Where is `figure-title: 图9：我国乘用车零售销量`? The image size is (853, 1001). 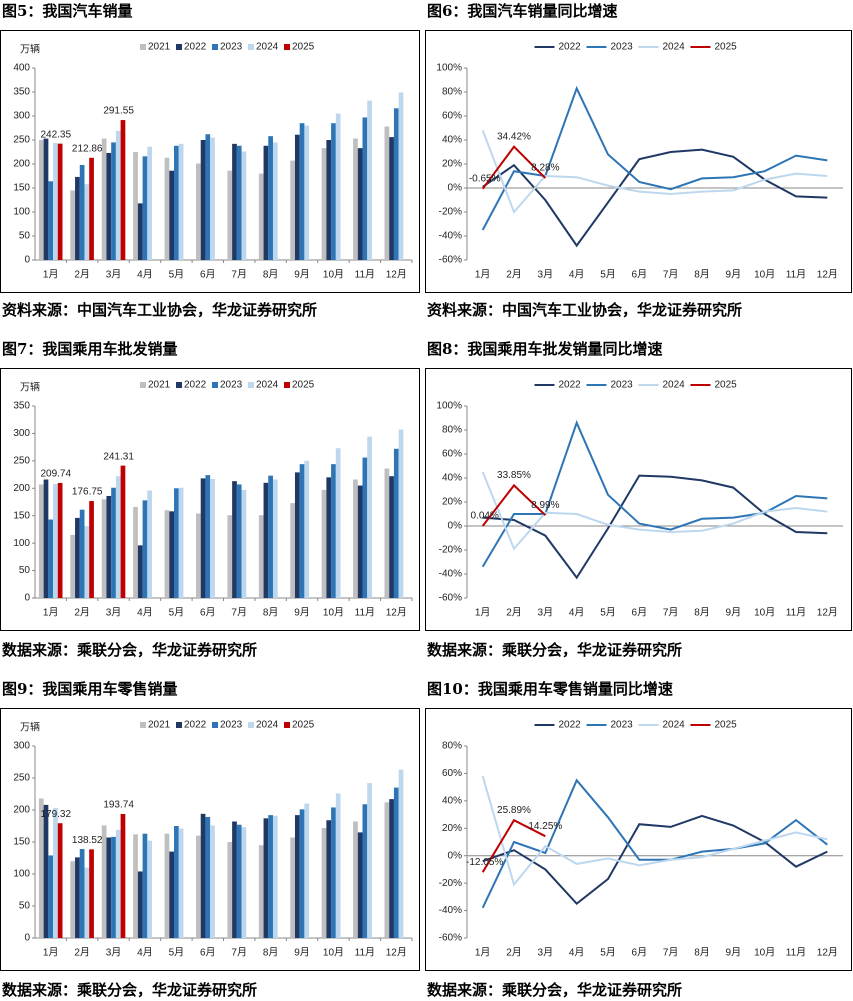 figure-title: 图9：我国乘用车零售销量 is located at coordinates (89, 689).